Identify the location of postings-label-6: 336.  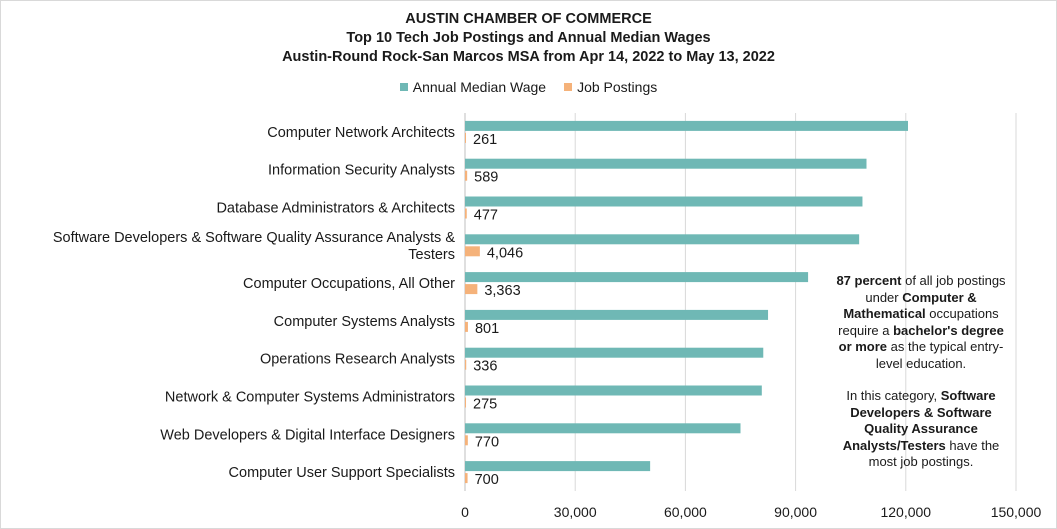
(485, 367).